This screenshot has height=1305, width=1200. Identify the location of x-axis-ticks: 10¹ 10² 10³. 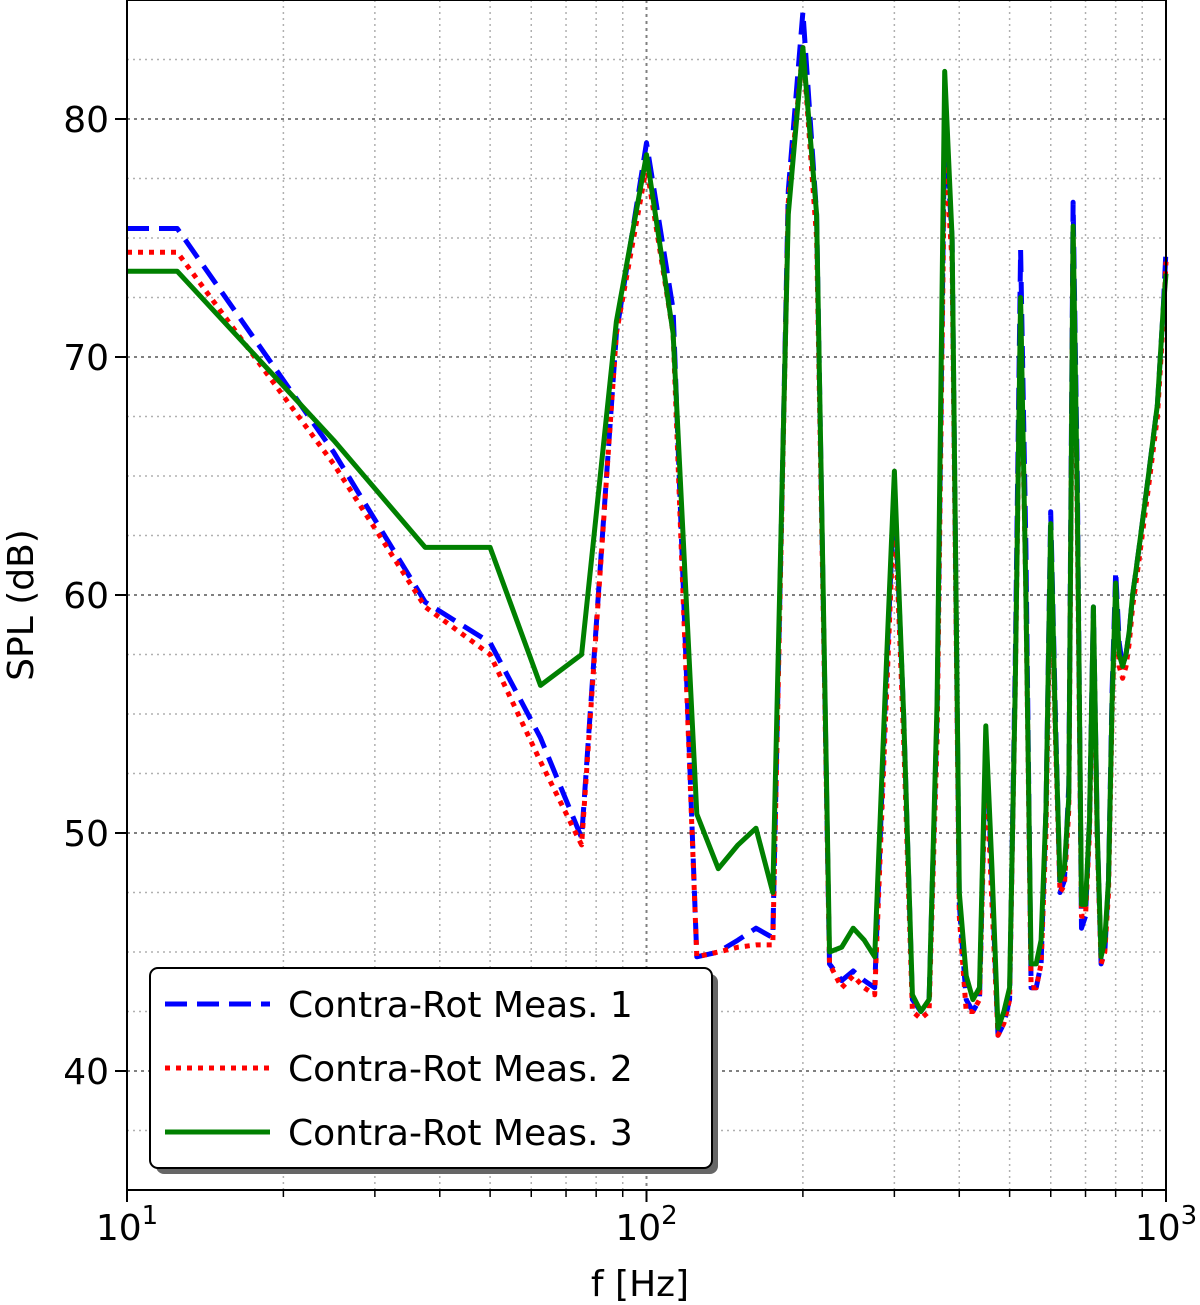
(646, 1219).